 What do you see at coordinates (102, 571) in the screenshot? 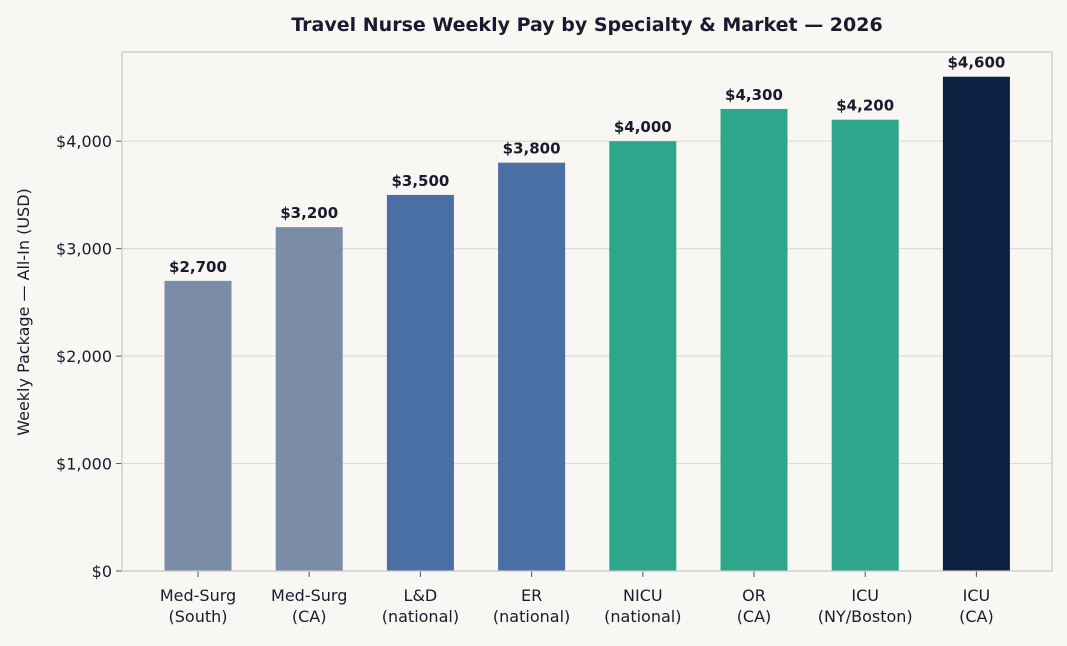
I see `y-tick-label: $0` at bounding box center [102, 571].